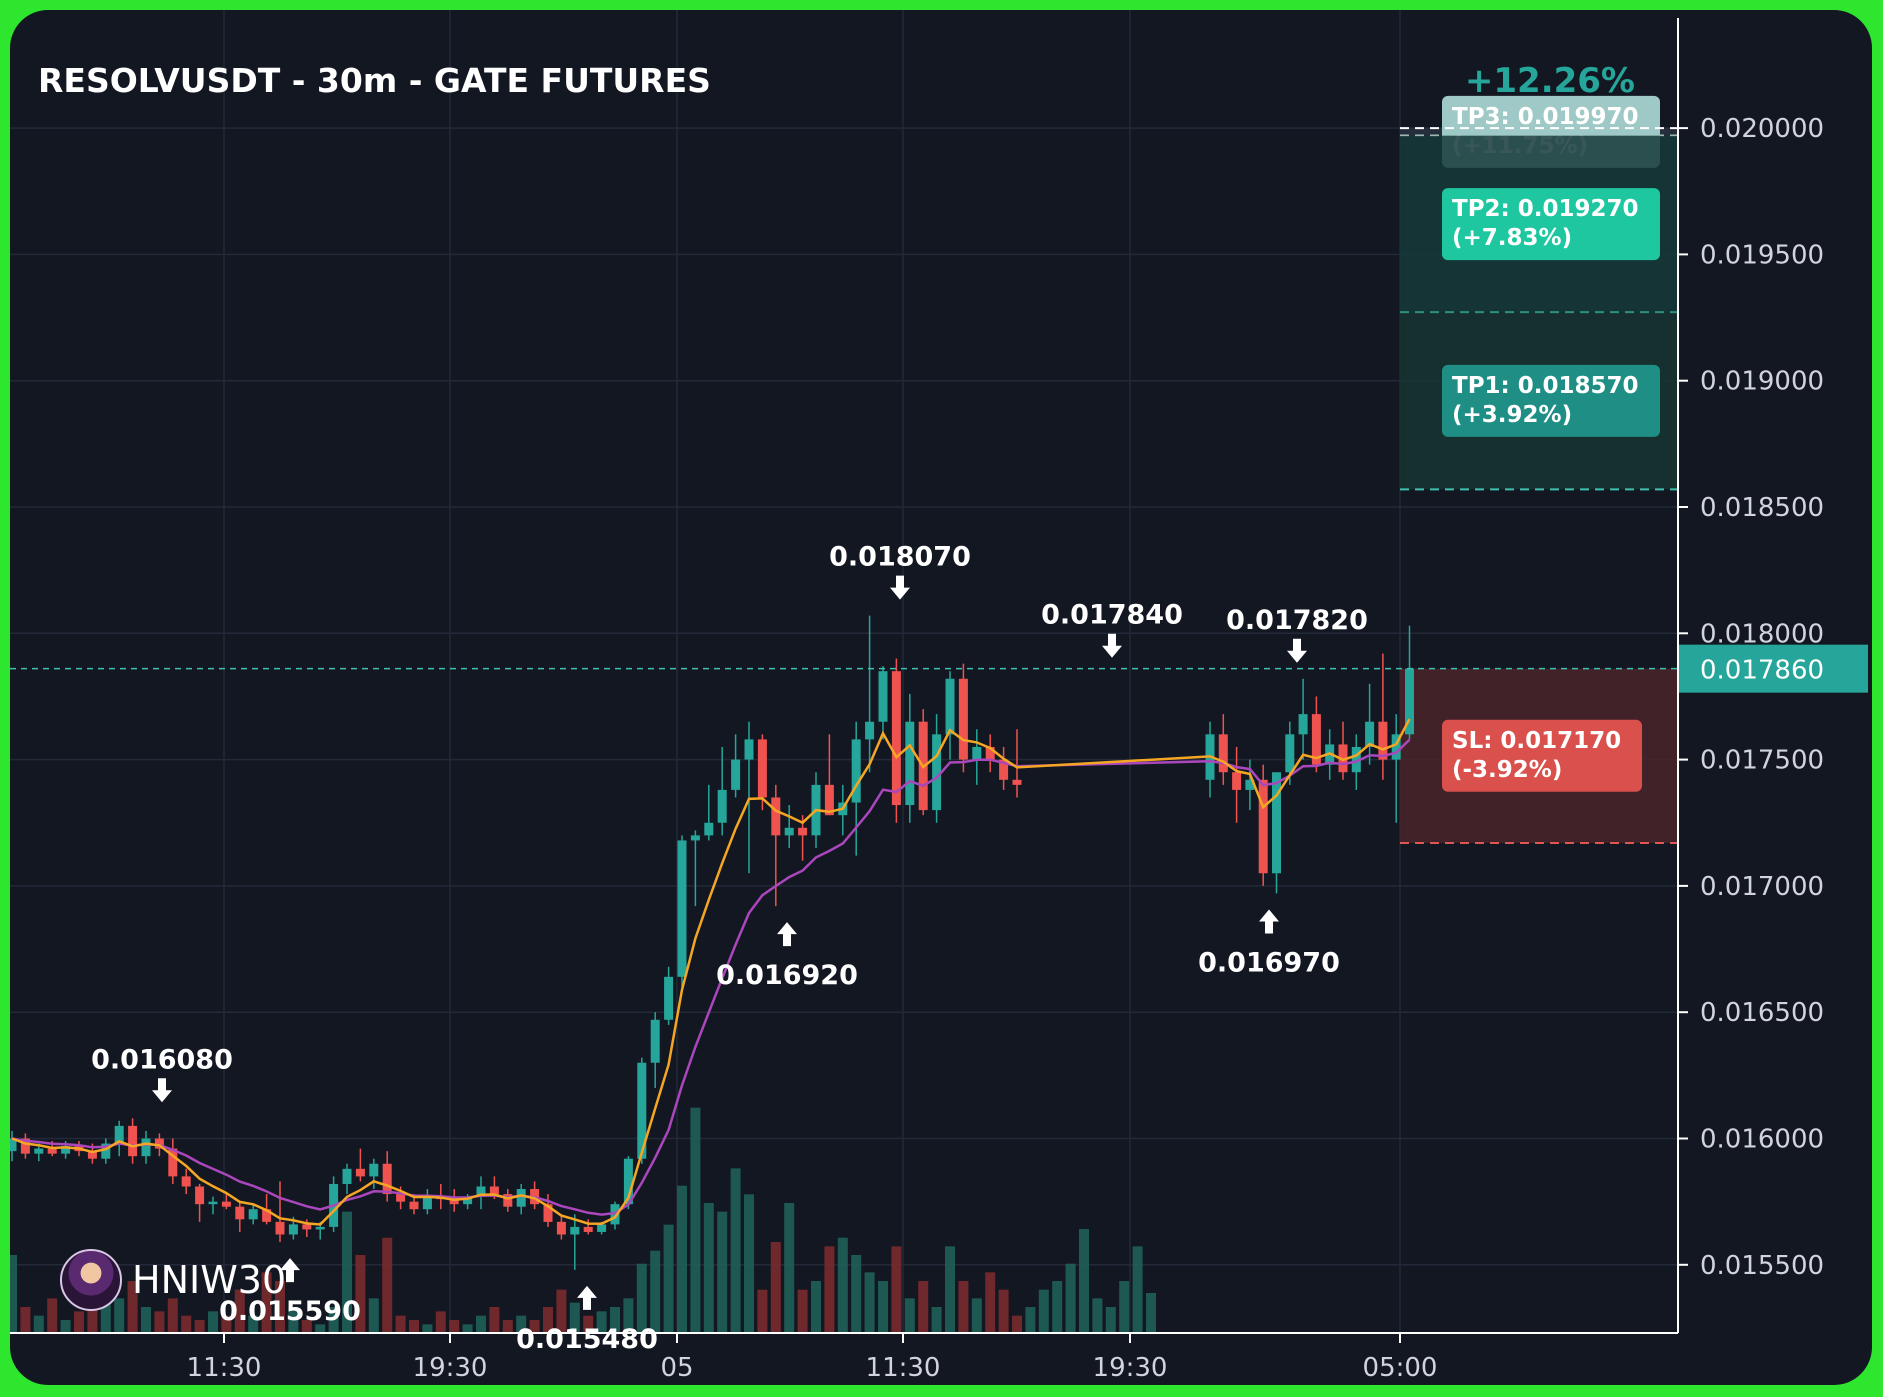  I want to click on target-box-sl, so click(1542, 755).